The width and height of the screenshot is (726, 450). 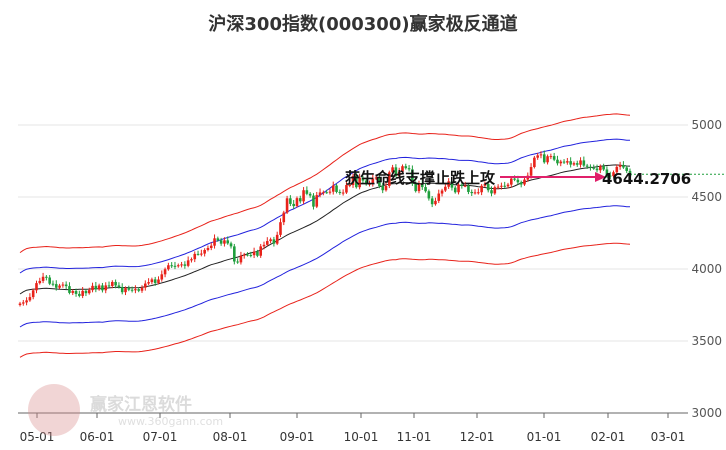 I want to click on watermark-url: www.360gann.com, so click(x=171, y=421).